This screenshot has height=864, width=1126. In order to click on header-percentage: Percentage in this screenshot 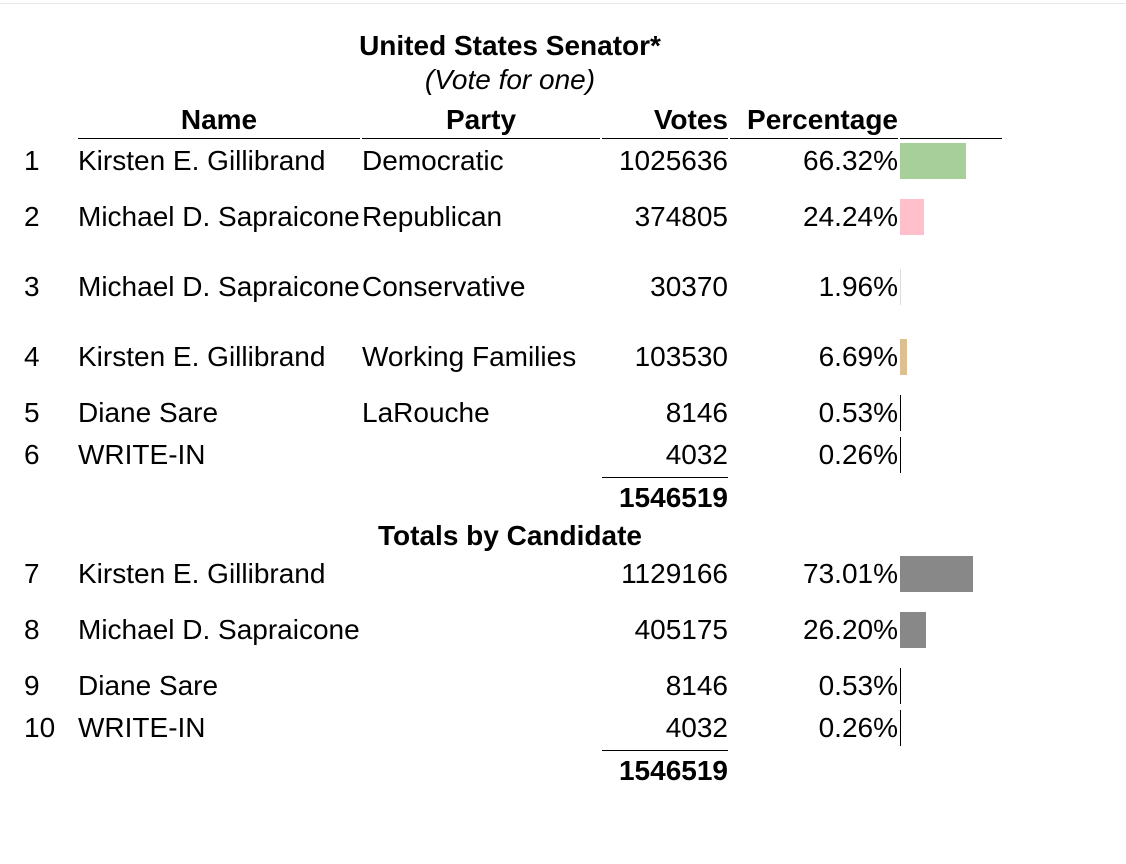, I will do `click(814, 118)`.